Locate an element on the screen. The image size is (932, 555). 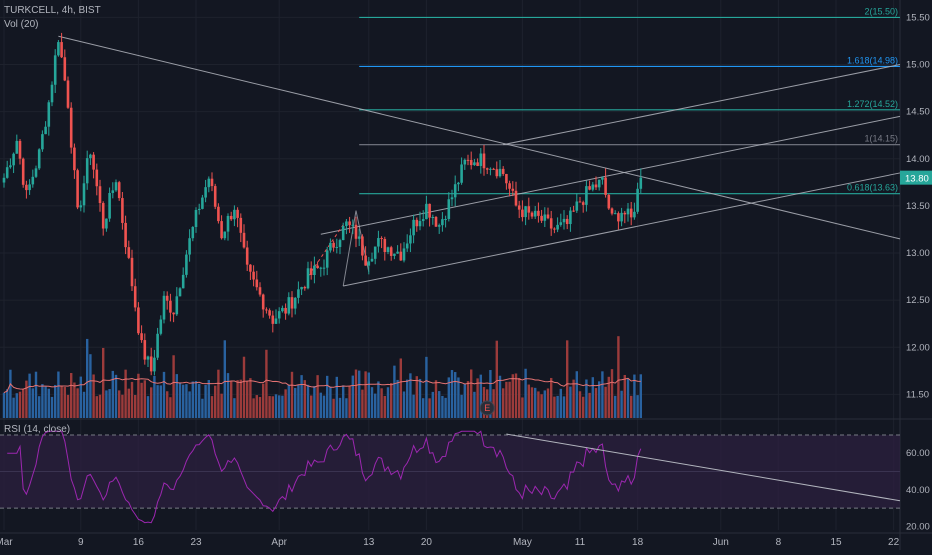
rsi-legend: RSI (14, close) is located at coordinates (37, 429).